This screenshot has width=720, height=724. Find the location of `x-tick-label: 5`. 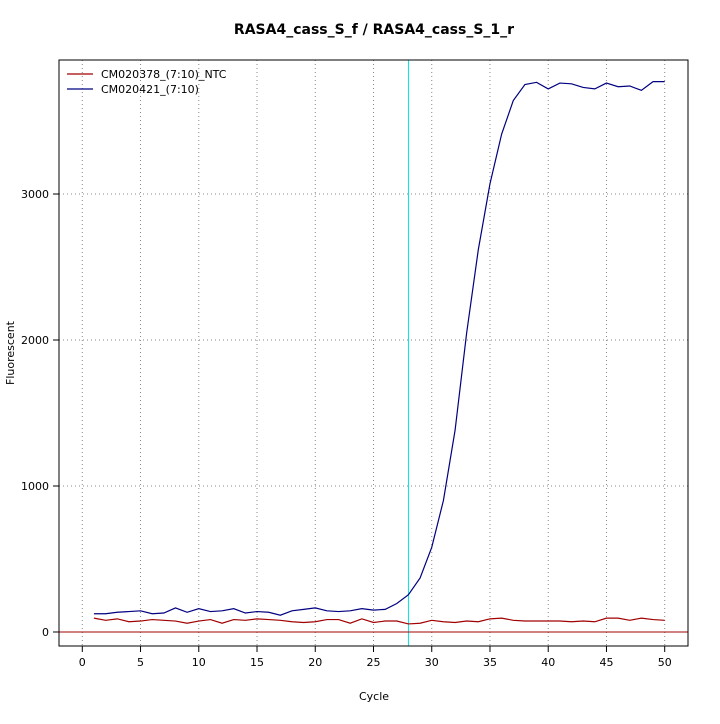

x-tick-label: 5 is located at coordinates (140, 662).